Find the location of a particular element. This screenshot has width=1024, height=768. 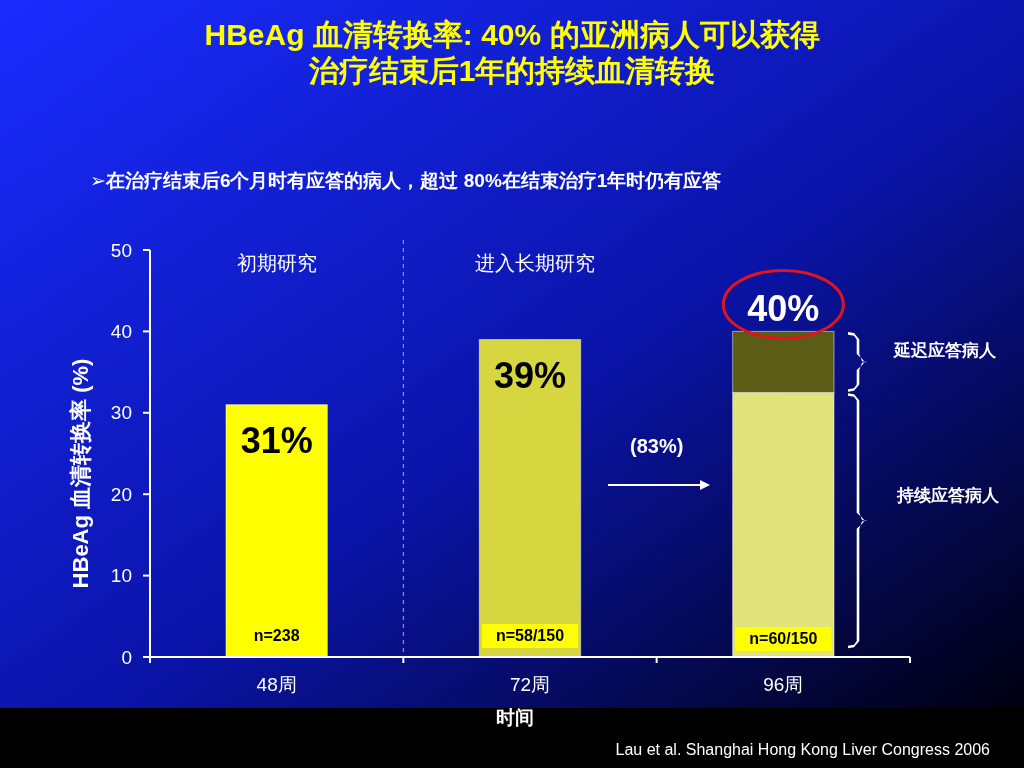

y-tick-label: 20 is located at coordinates (121, 494).